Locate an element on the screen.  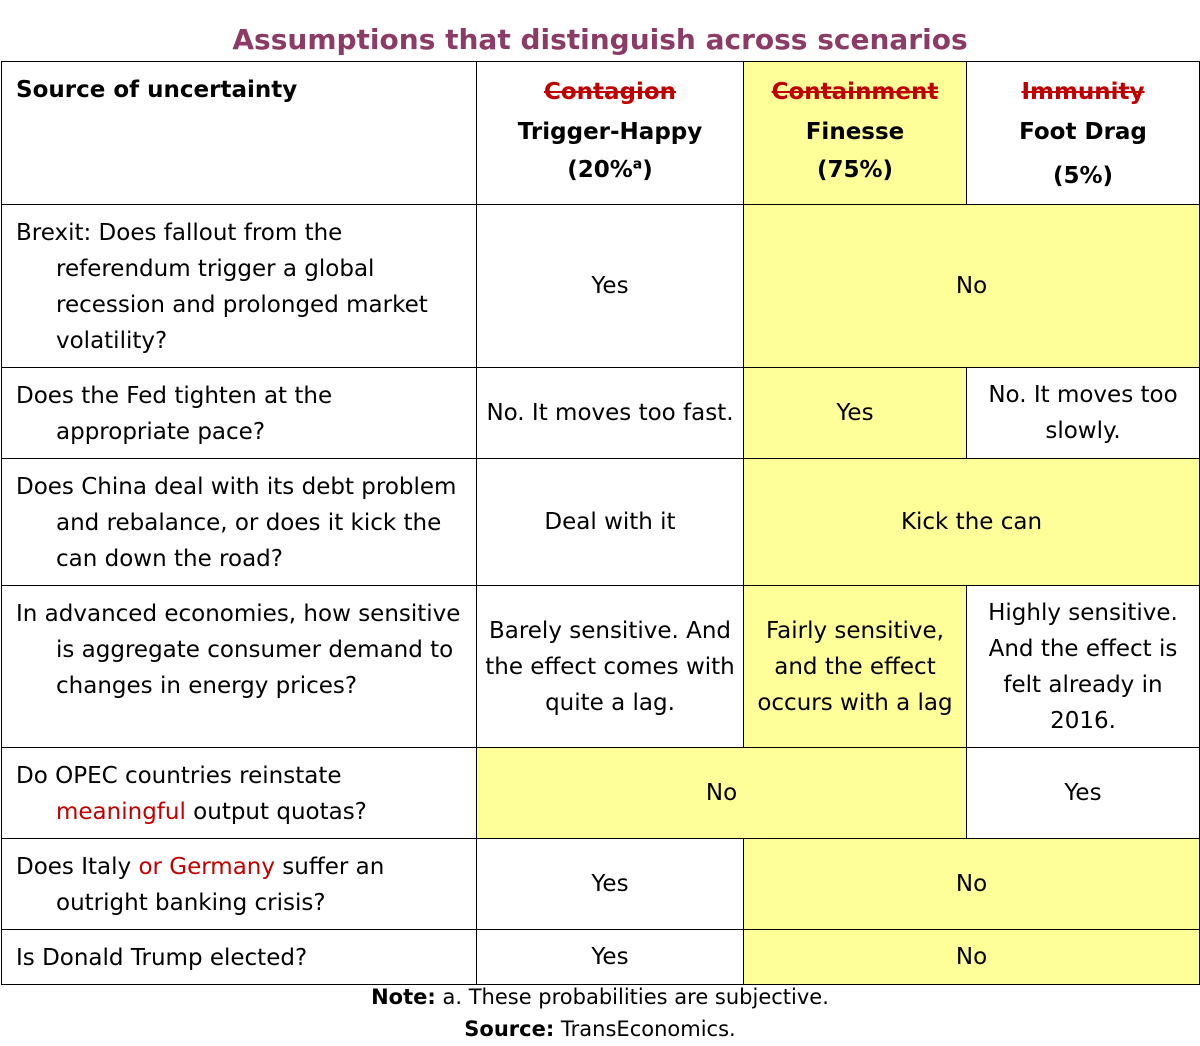
scenario-header-trigger-happy: Contagion Trigger-Happy (20%a) is located at coordinates (610, 133).